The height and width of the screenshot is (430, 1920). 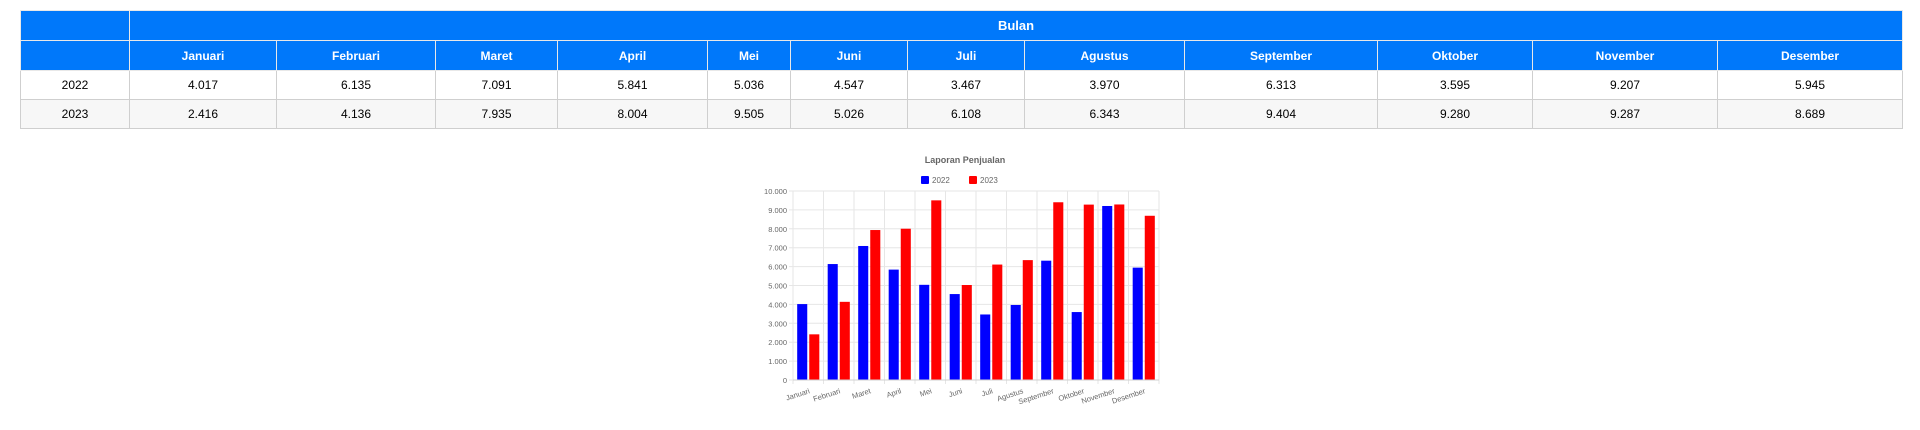 I want to click on chart-grid, so click(x=974, y=287).